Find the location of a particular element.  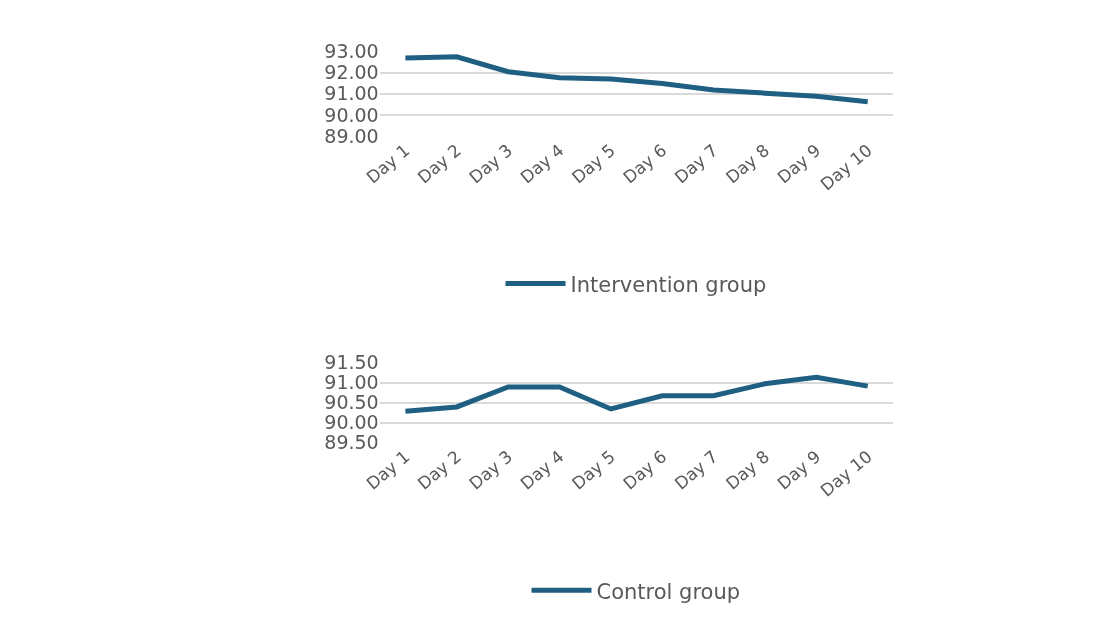

y-tick-label: 92.00 is located at coordinates (351, 72).